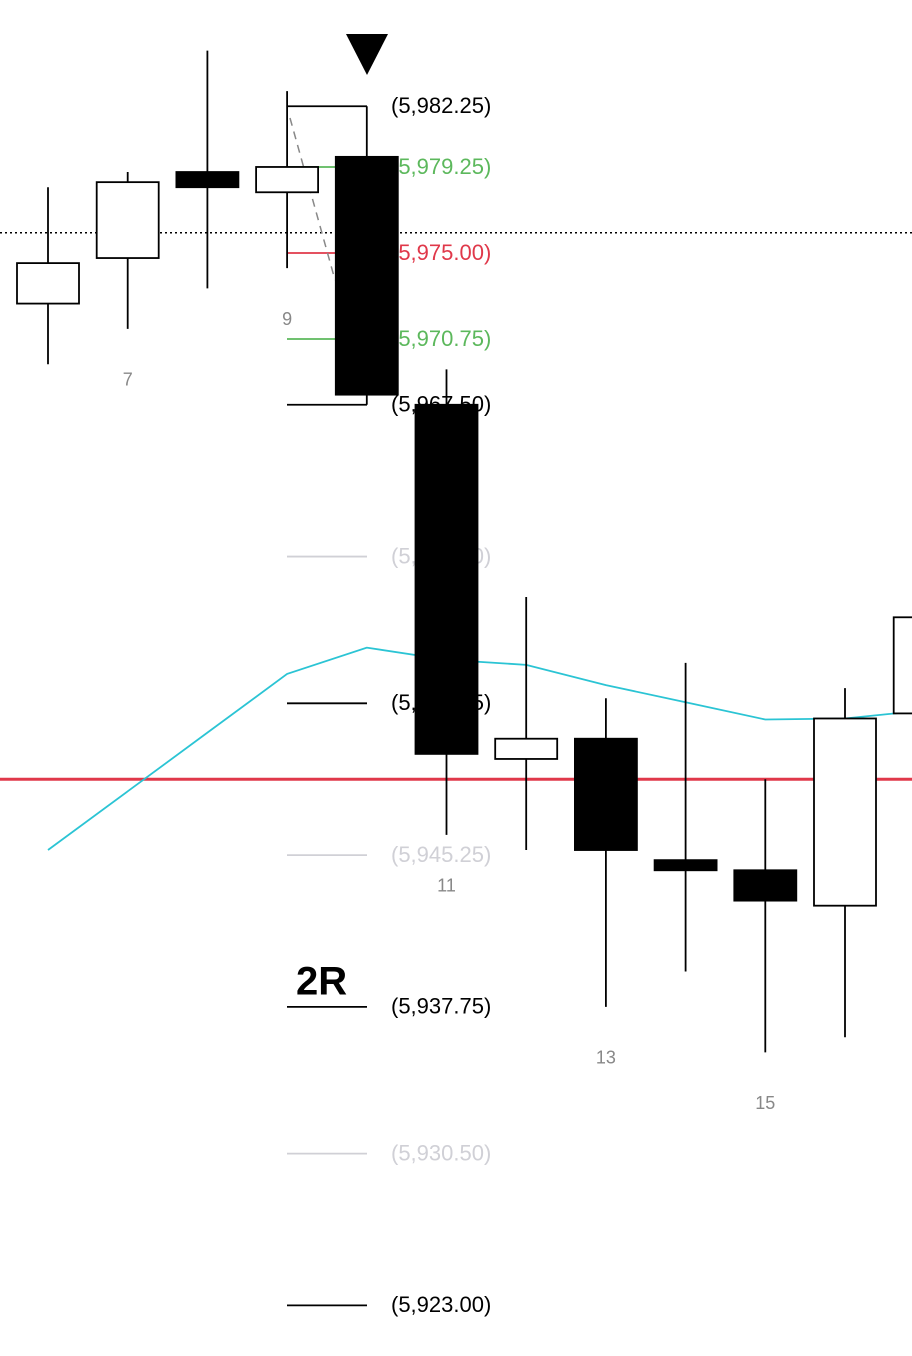 The image size is (912, 1356). Describe the element at coordinates (312, 199) in the screenshot. I see `drawing-line` at that location.